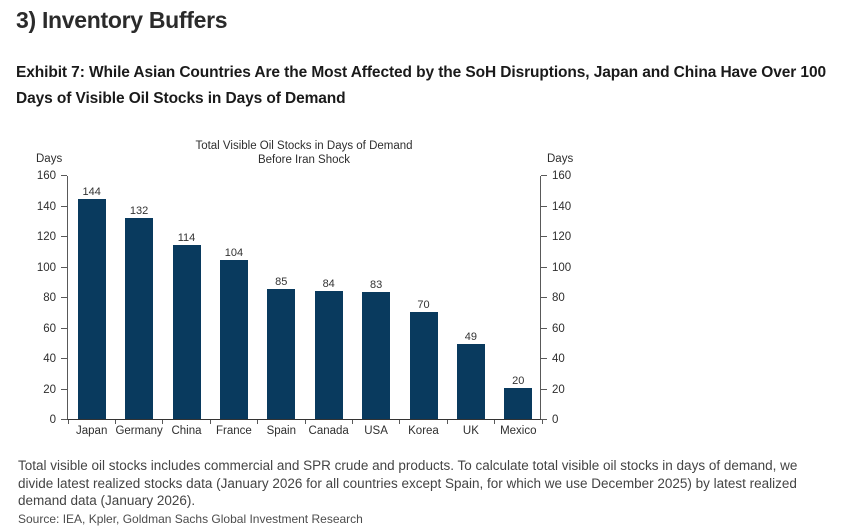 Image resolution: width=851 pixels, height=529 pixels. Describe the element at coordinates (46, 267) in the screenshot. I see `y-axis-tick-label-left: 100` at that location.